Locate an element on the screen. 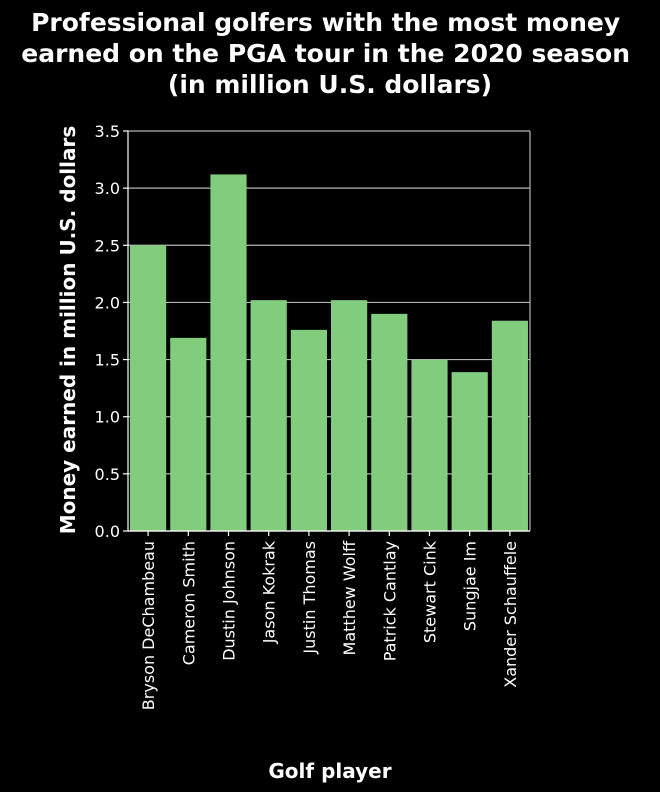  y-tick-label: 1.5 is located at coordinates (107, 360).